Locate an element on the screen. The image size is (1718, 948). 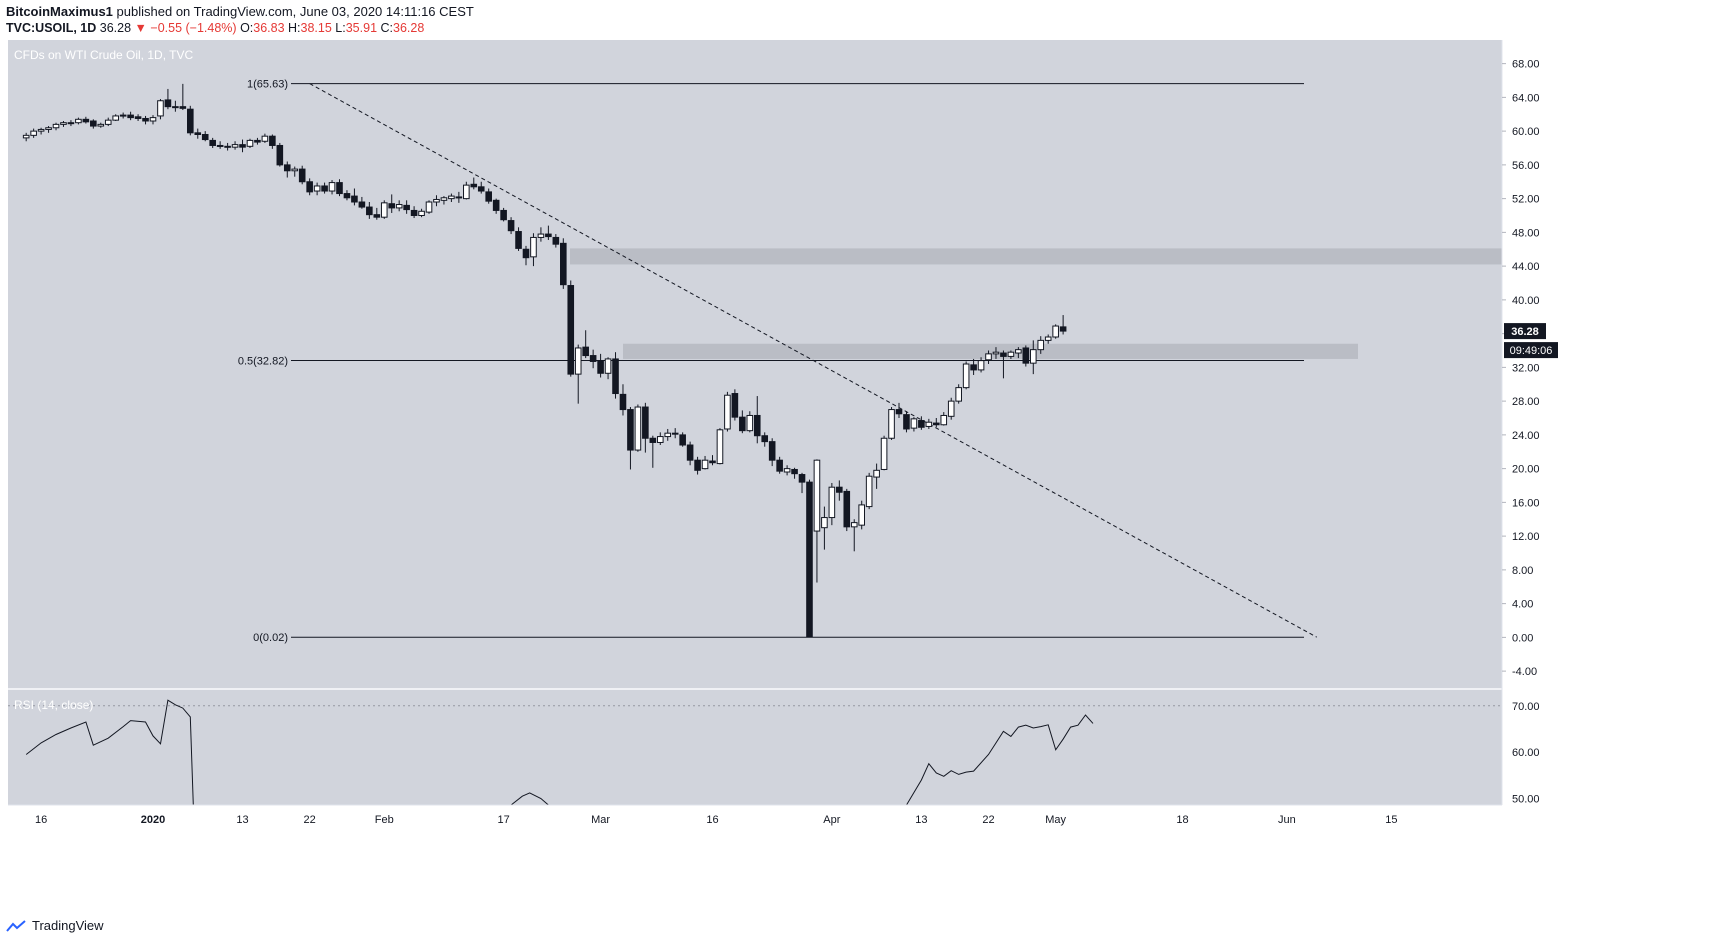
symbol-label: TVC:USOIL, 1D is located at coordinates (51, 28).